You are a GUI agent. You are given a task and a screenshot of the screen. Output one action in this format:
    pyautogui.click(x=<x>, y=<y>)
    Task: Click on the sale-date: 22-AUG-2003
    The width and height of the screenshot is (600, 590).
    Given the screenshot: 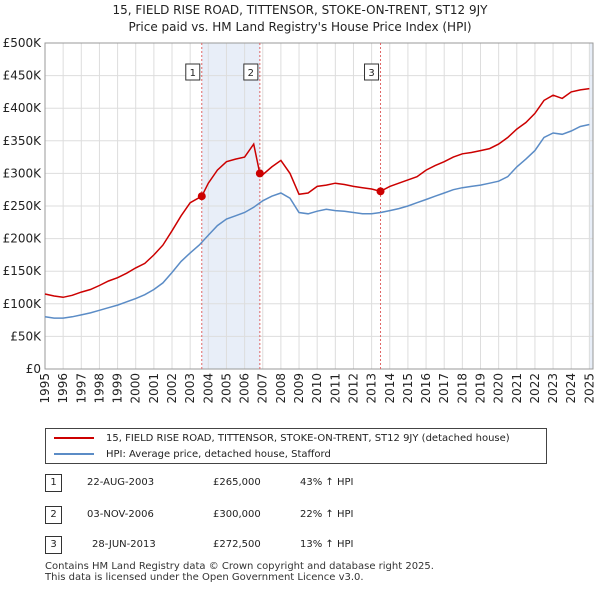 What is the action you would take?
    pyautogui.click(x=121, y=482)
    